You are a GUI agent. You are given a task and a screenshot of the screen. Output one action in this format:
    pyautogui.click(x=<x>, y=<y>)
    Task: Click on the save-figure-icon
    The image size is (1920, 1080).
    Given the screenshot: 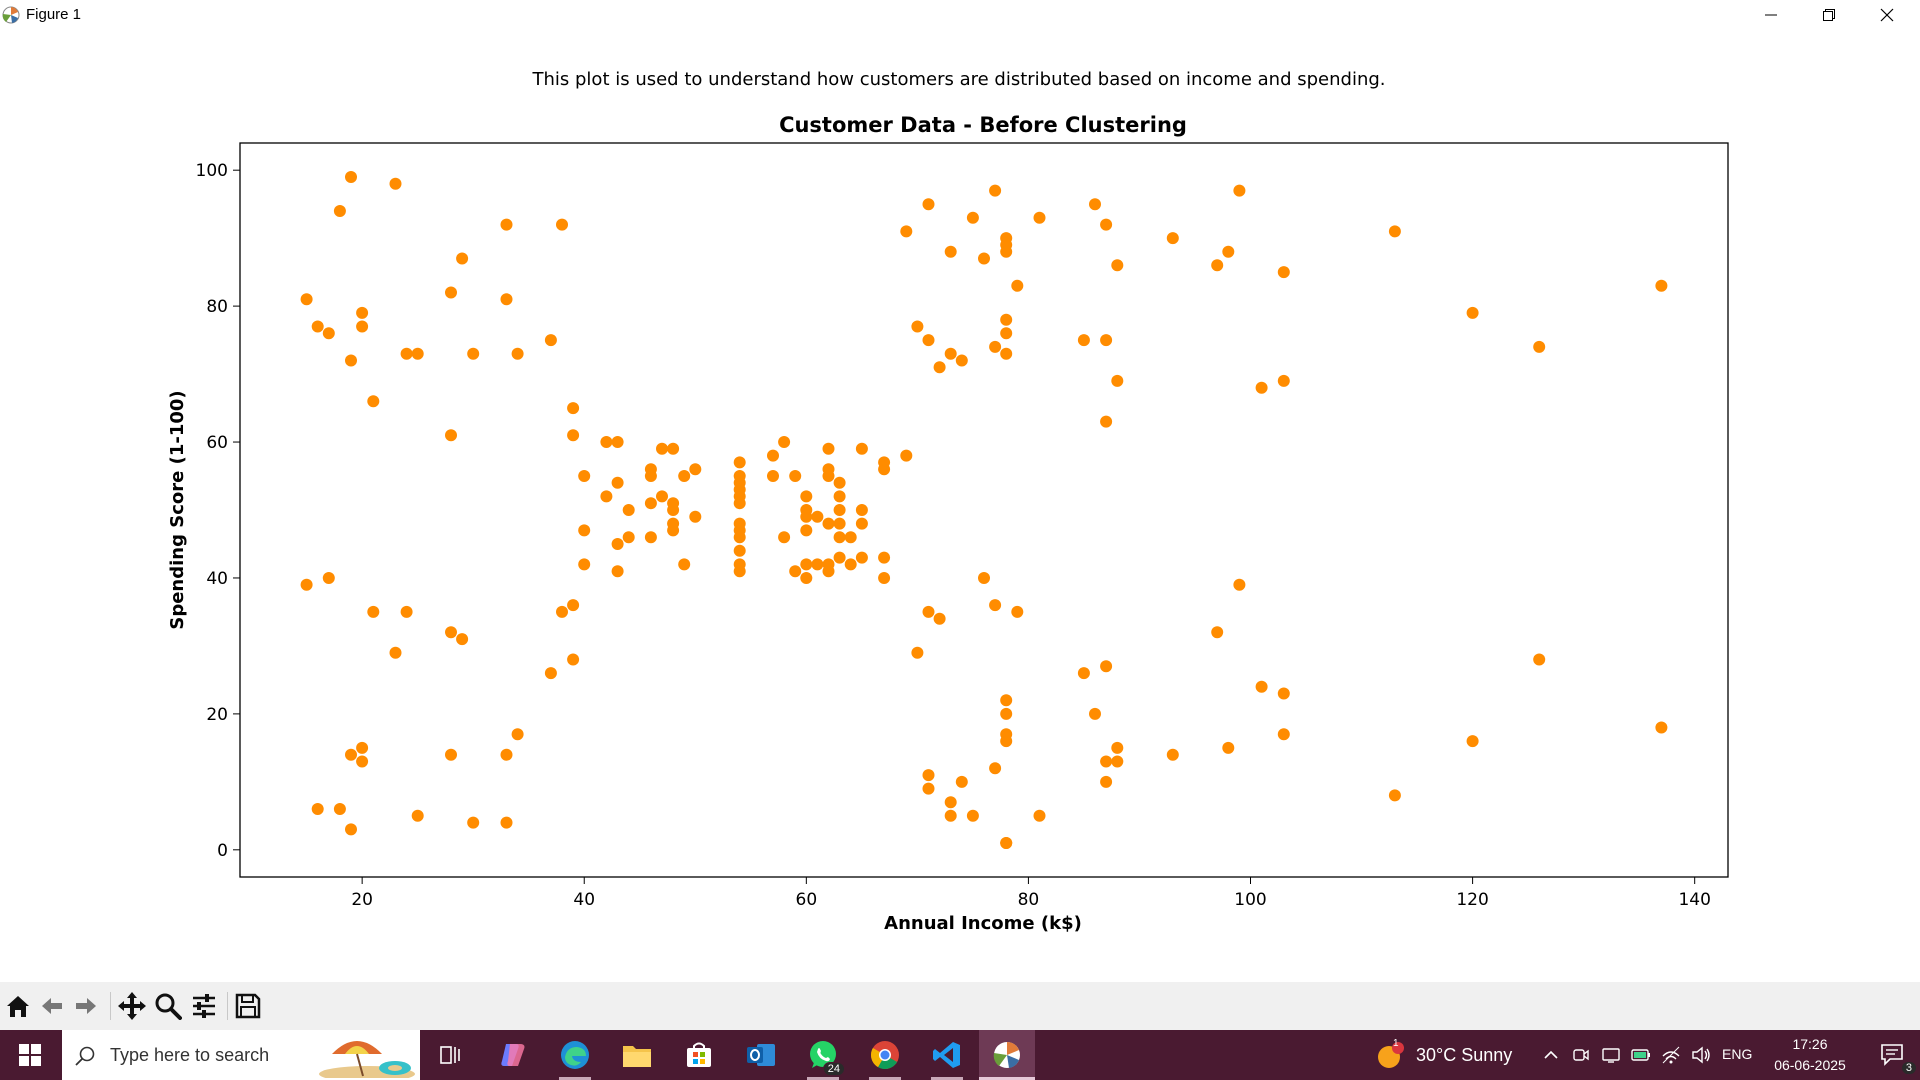 What is the action you would take?
    pyautogui.click(x=248, y=1006)
    